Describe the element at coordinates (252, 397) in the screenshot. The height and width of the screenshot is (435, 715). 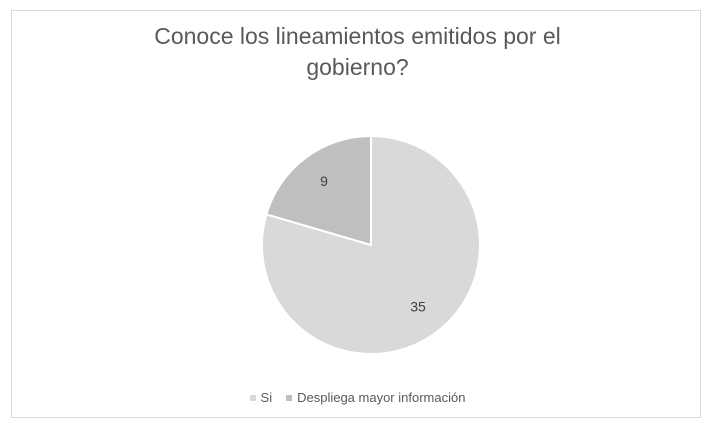
I see `legend-swatch-si` at that location.